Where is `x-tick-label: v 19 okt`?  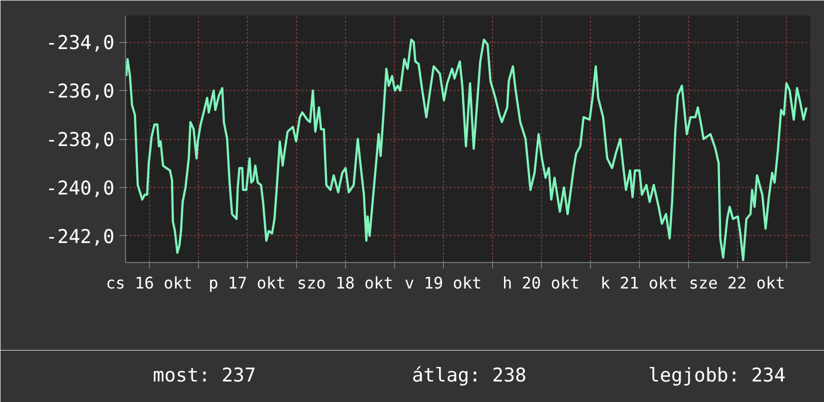 x-tick-label: v 19 okt is located at coordinates (443, 283).